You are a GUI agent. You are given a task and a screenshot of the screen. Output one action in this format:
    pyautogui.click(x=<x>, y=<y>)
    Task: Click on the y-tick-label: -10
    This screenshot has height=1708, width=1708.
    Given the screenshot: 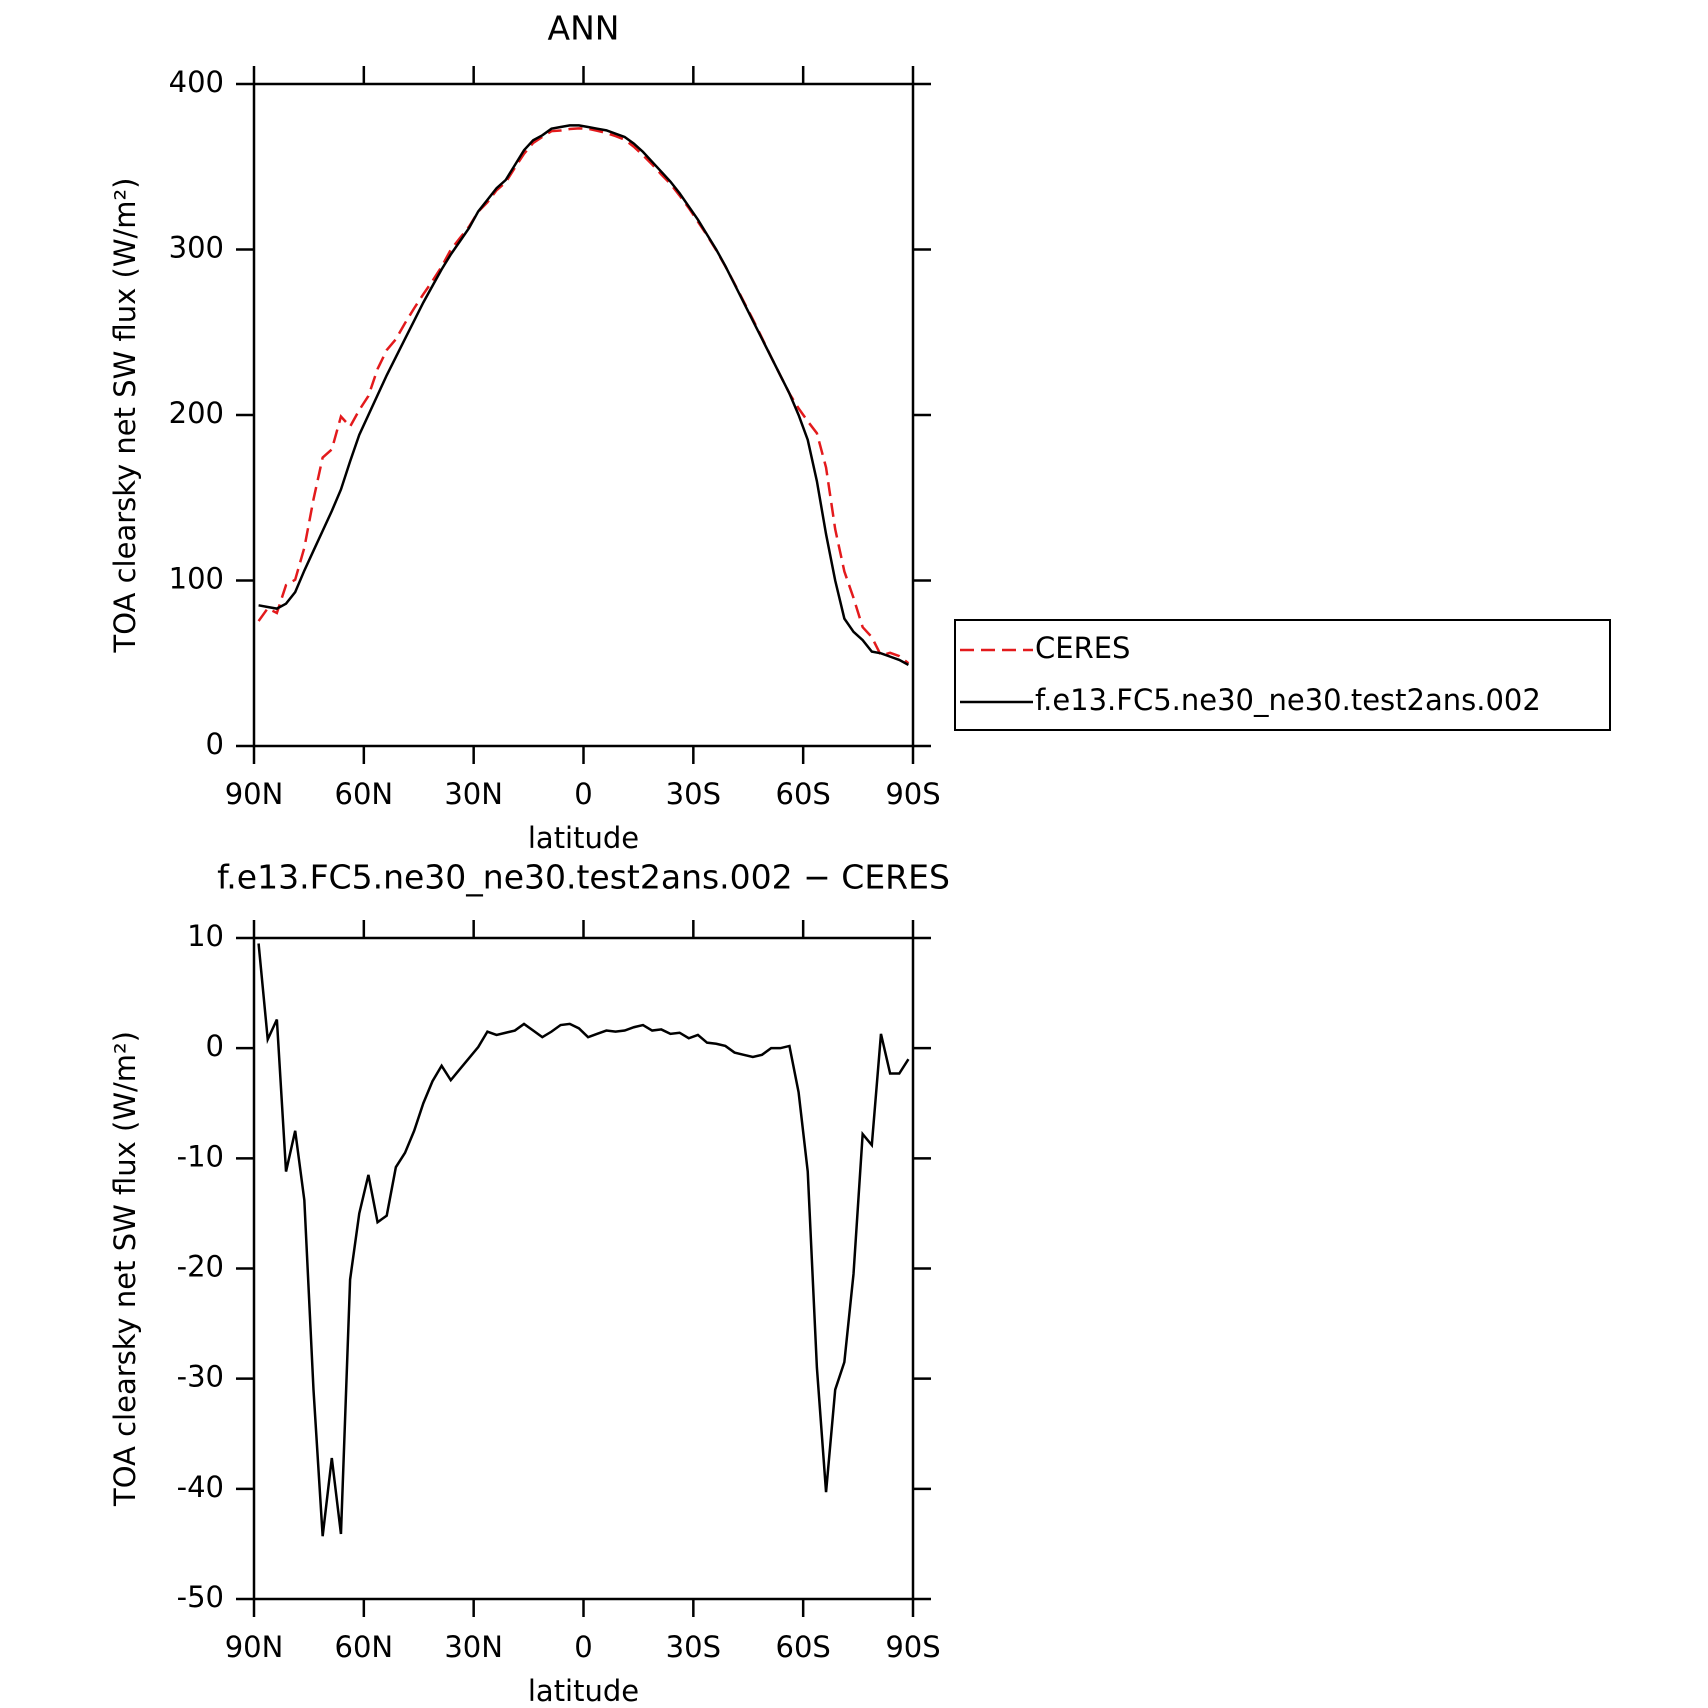 What is the action you would take?
    pyautogui.click(x=200, y=1156)
    